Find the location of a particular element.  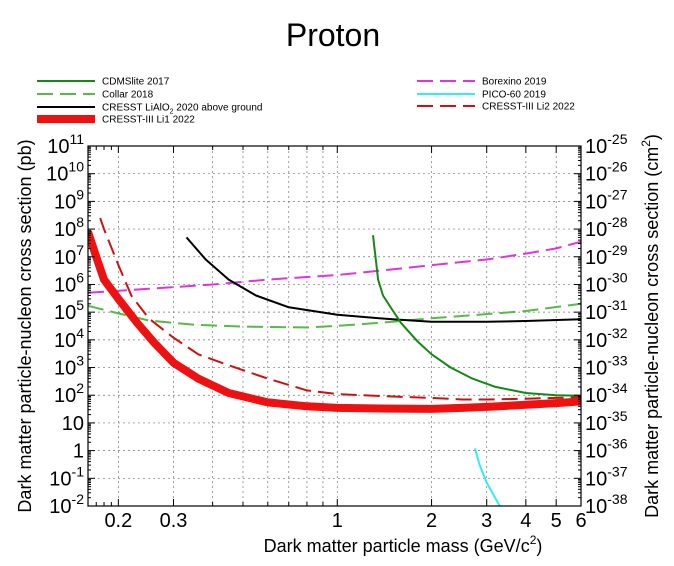

y-tick-label-right: 10-25 is located at coordinates (606, 144).